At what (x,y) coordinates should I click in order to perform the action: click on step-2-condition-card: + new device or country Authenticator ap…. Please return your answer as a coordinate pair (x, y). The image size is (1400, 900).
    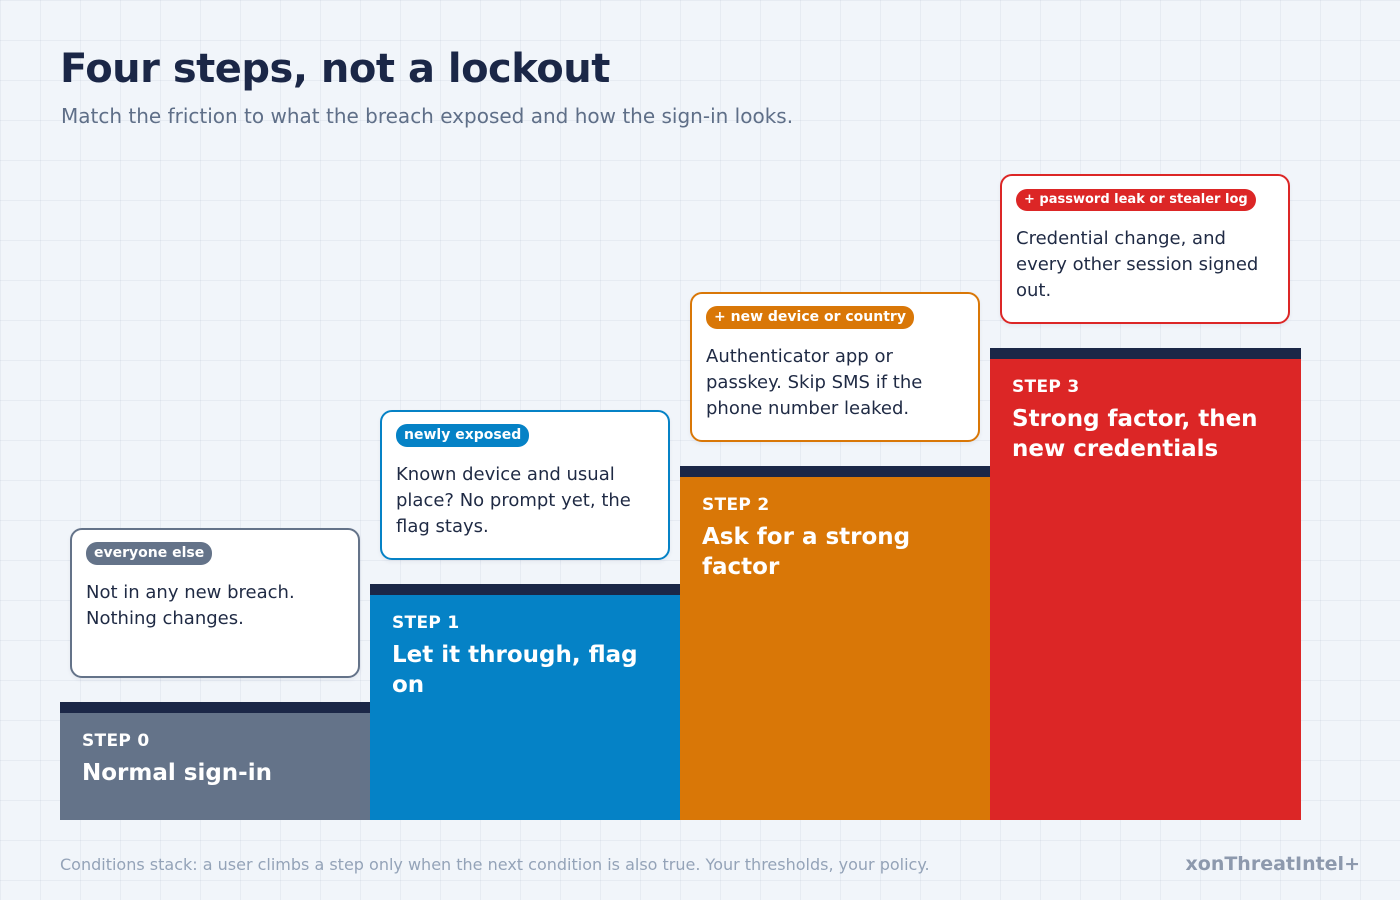
    Looking at the image, I should click on (835, 367).